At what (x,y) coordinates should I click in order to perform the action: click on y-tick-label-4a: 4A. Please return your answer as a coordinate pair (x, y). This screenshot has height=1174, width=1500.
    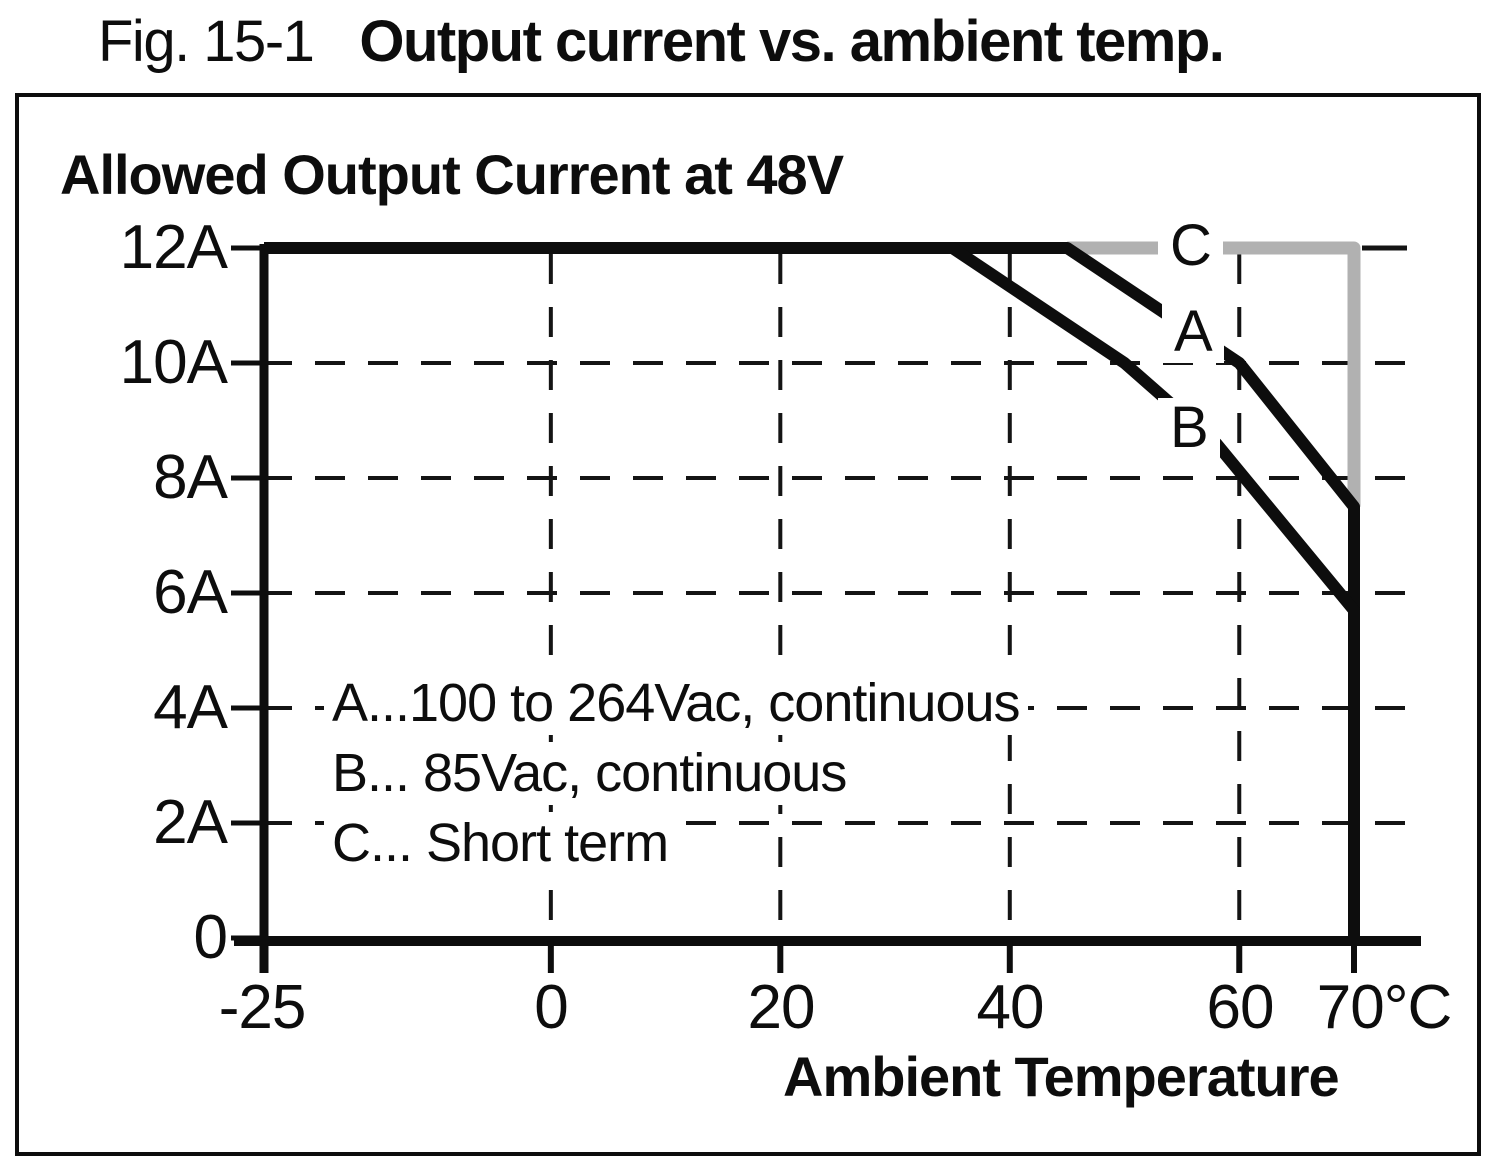
    Looking at the image, I should click on (190, 707).